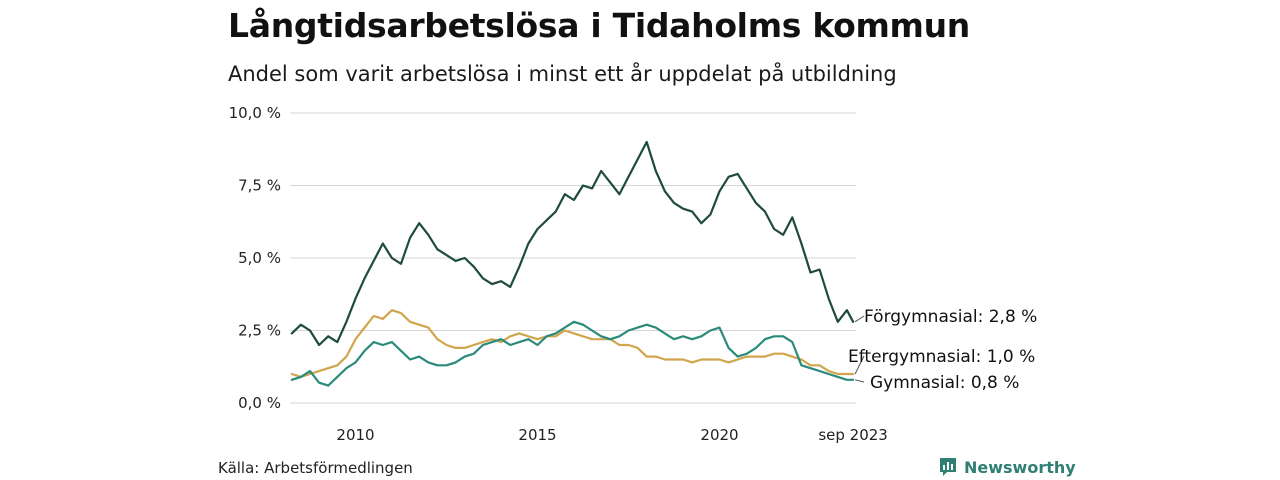 The height and width of the screenshot is (480, 1280). What do you see at coordinates (944, 383) in the screenshot?
I see `end-label-gymnasial: Gymnasial: 0,8 %` at bounding box center [944, 383].